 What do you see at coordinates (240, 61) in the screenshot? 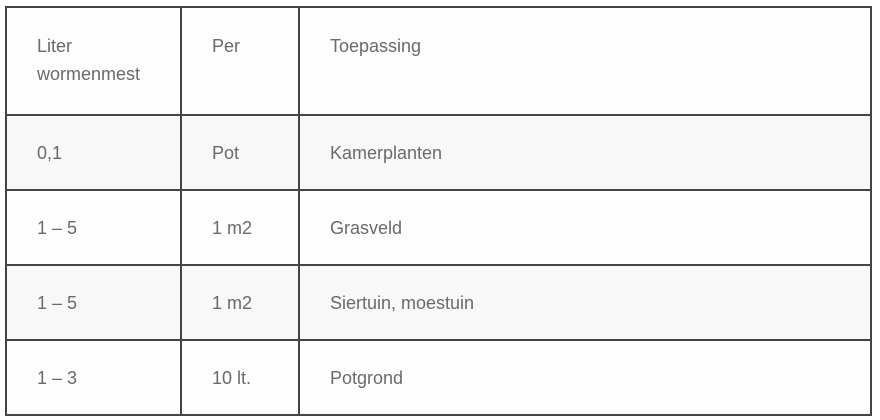
I see `header-cell-per: Per` at bounding box center [240, 61].